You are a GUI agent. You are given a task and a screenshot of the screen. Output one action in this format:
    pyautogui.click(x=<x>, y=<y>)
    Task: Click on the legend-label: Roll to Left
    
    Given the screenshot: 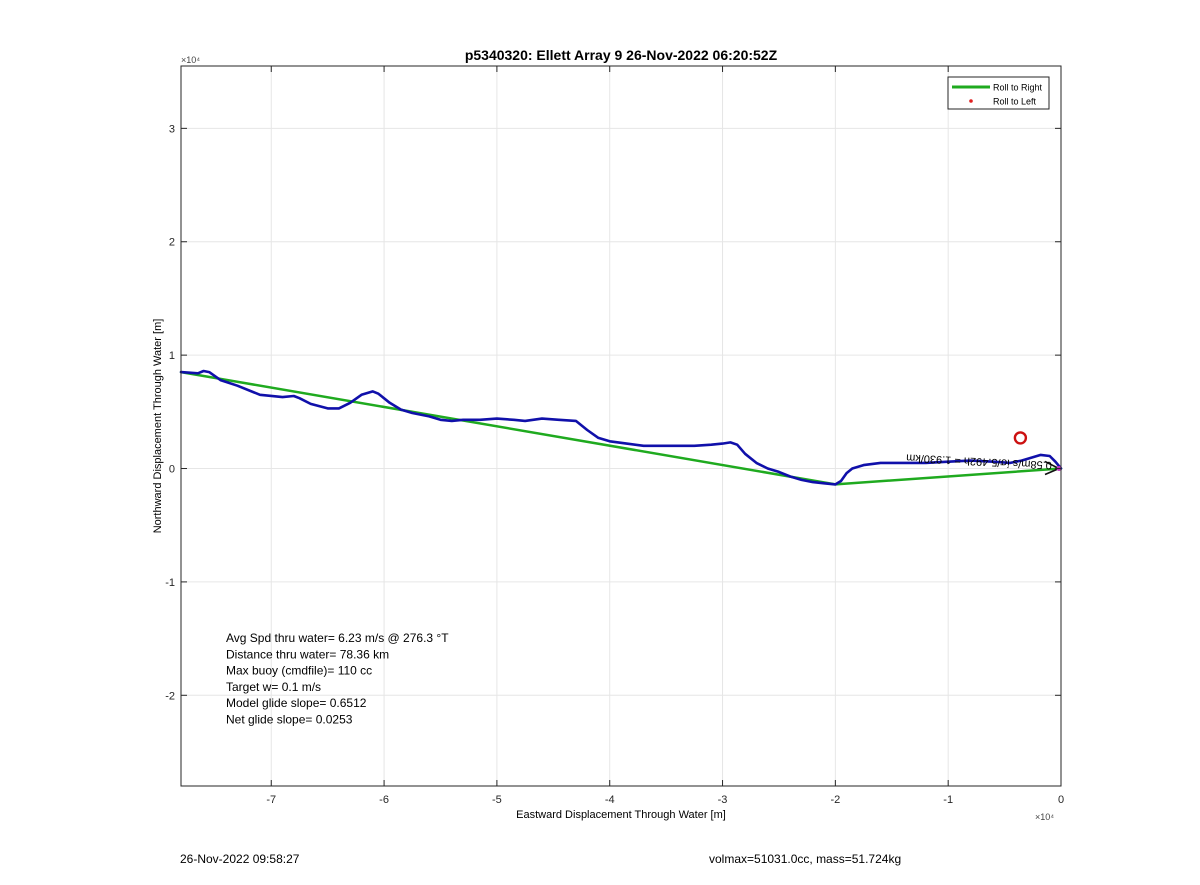 What is the action you would take?
    pyautogui.click(x=1015, y=102)
    